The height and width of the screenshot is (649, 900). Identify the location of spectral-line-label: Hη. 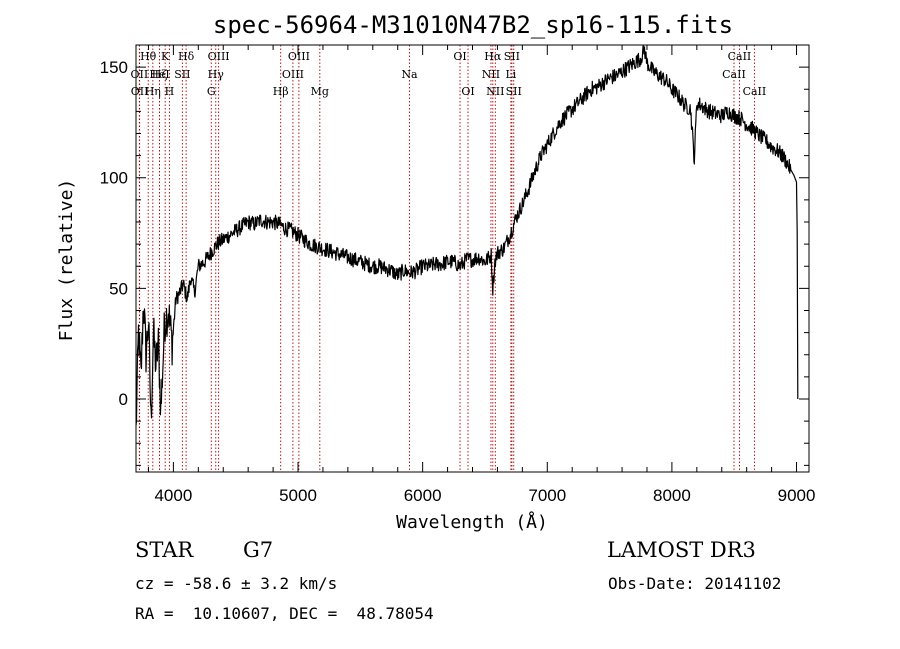
(153, 91).